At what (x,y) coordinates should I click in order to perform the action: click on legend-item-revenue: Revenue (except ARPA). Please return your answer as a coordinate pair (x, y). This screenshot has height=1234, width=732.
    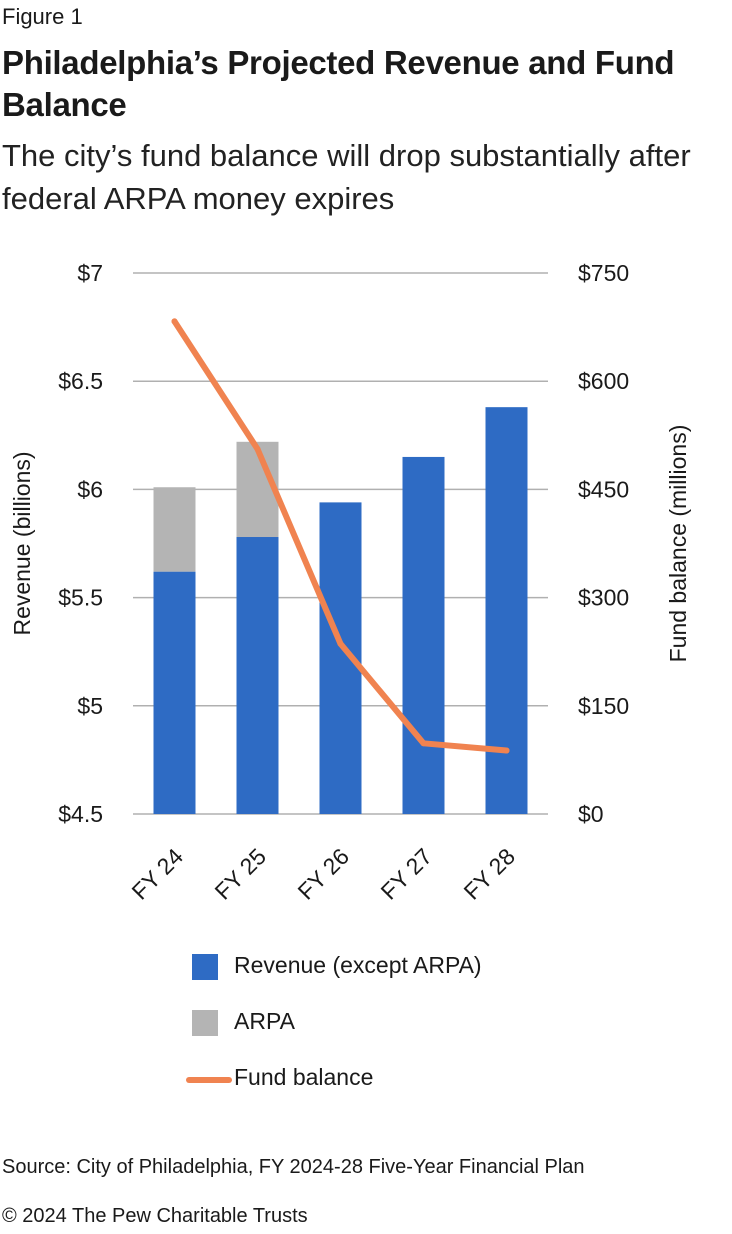
    Looking at the image, I should click on (396, 964).